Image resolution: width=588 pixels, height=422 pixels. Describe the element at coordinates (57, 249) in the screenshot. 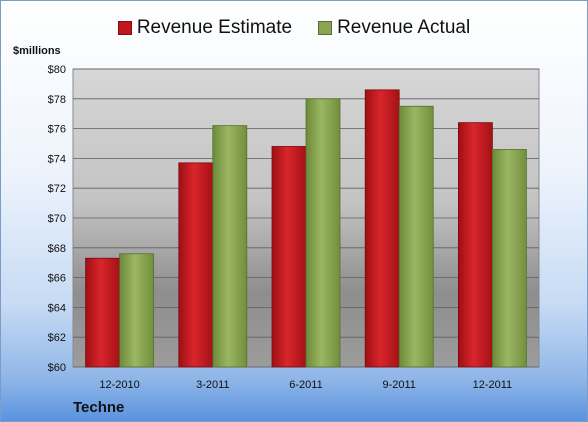

I see `y-tick-label: $68` at that location.